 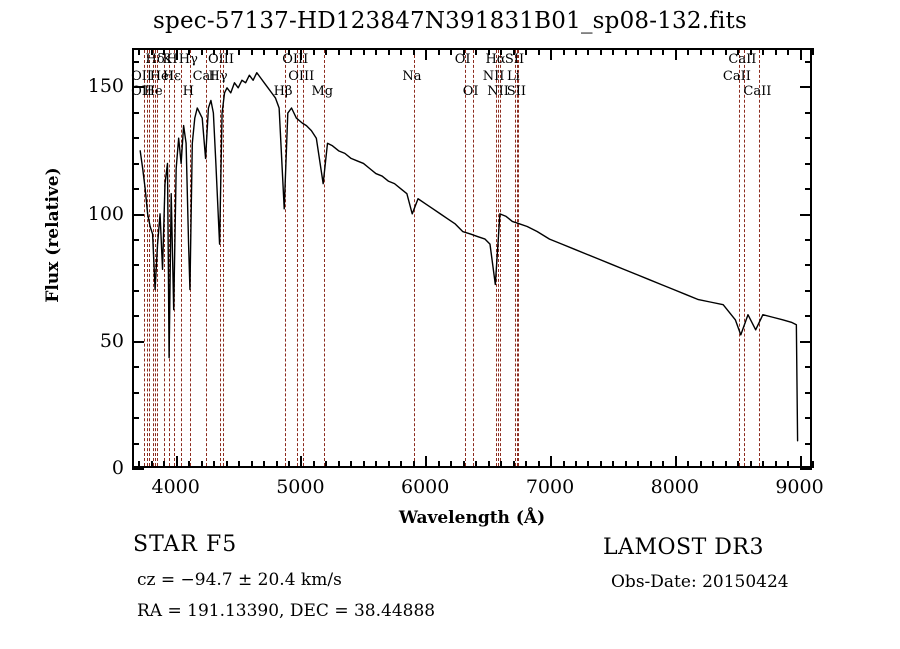 What do you see at coordinates (204, 76) in the screenshot?
I see `spectral-line-label: CaI` at bounding box center [204, 76].